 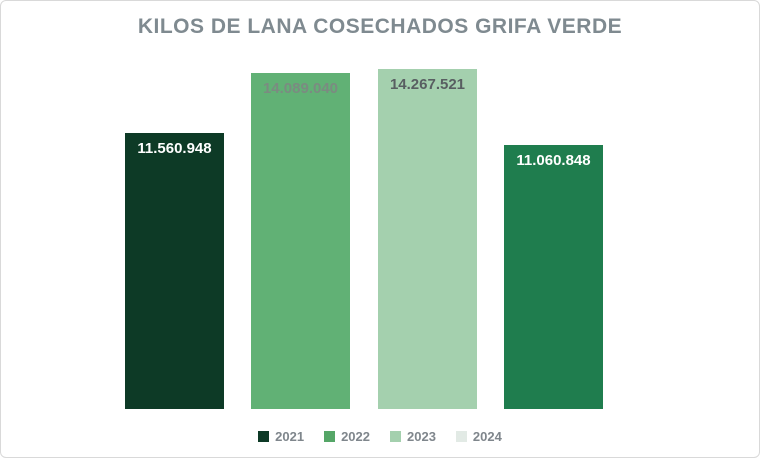 I want to click on chart-title: KILOS DE LANA COSECHADOS GRIFA VERDE, so click(x=380, y=26).